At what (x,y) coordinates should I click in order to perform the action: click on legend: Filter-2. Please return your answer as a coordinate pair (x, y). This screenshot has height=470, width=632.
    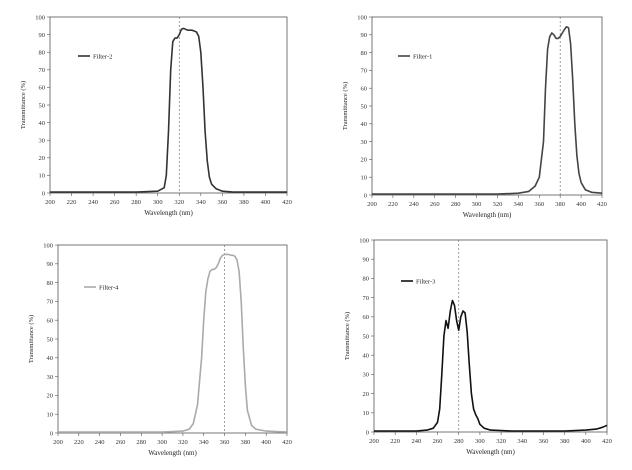
    Looking at the image, I should click on (95, 56).